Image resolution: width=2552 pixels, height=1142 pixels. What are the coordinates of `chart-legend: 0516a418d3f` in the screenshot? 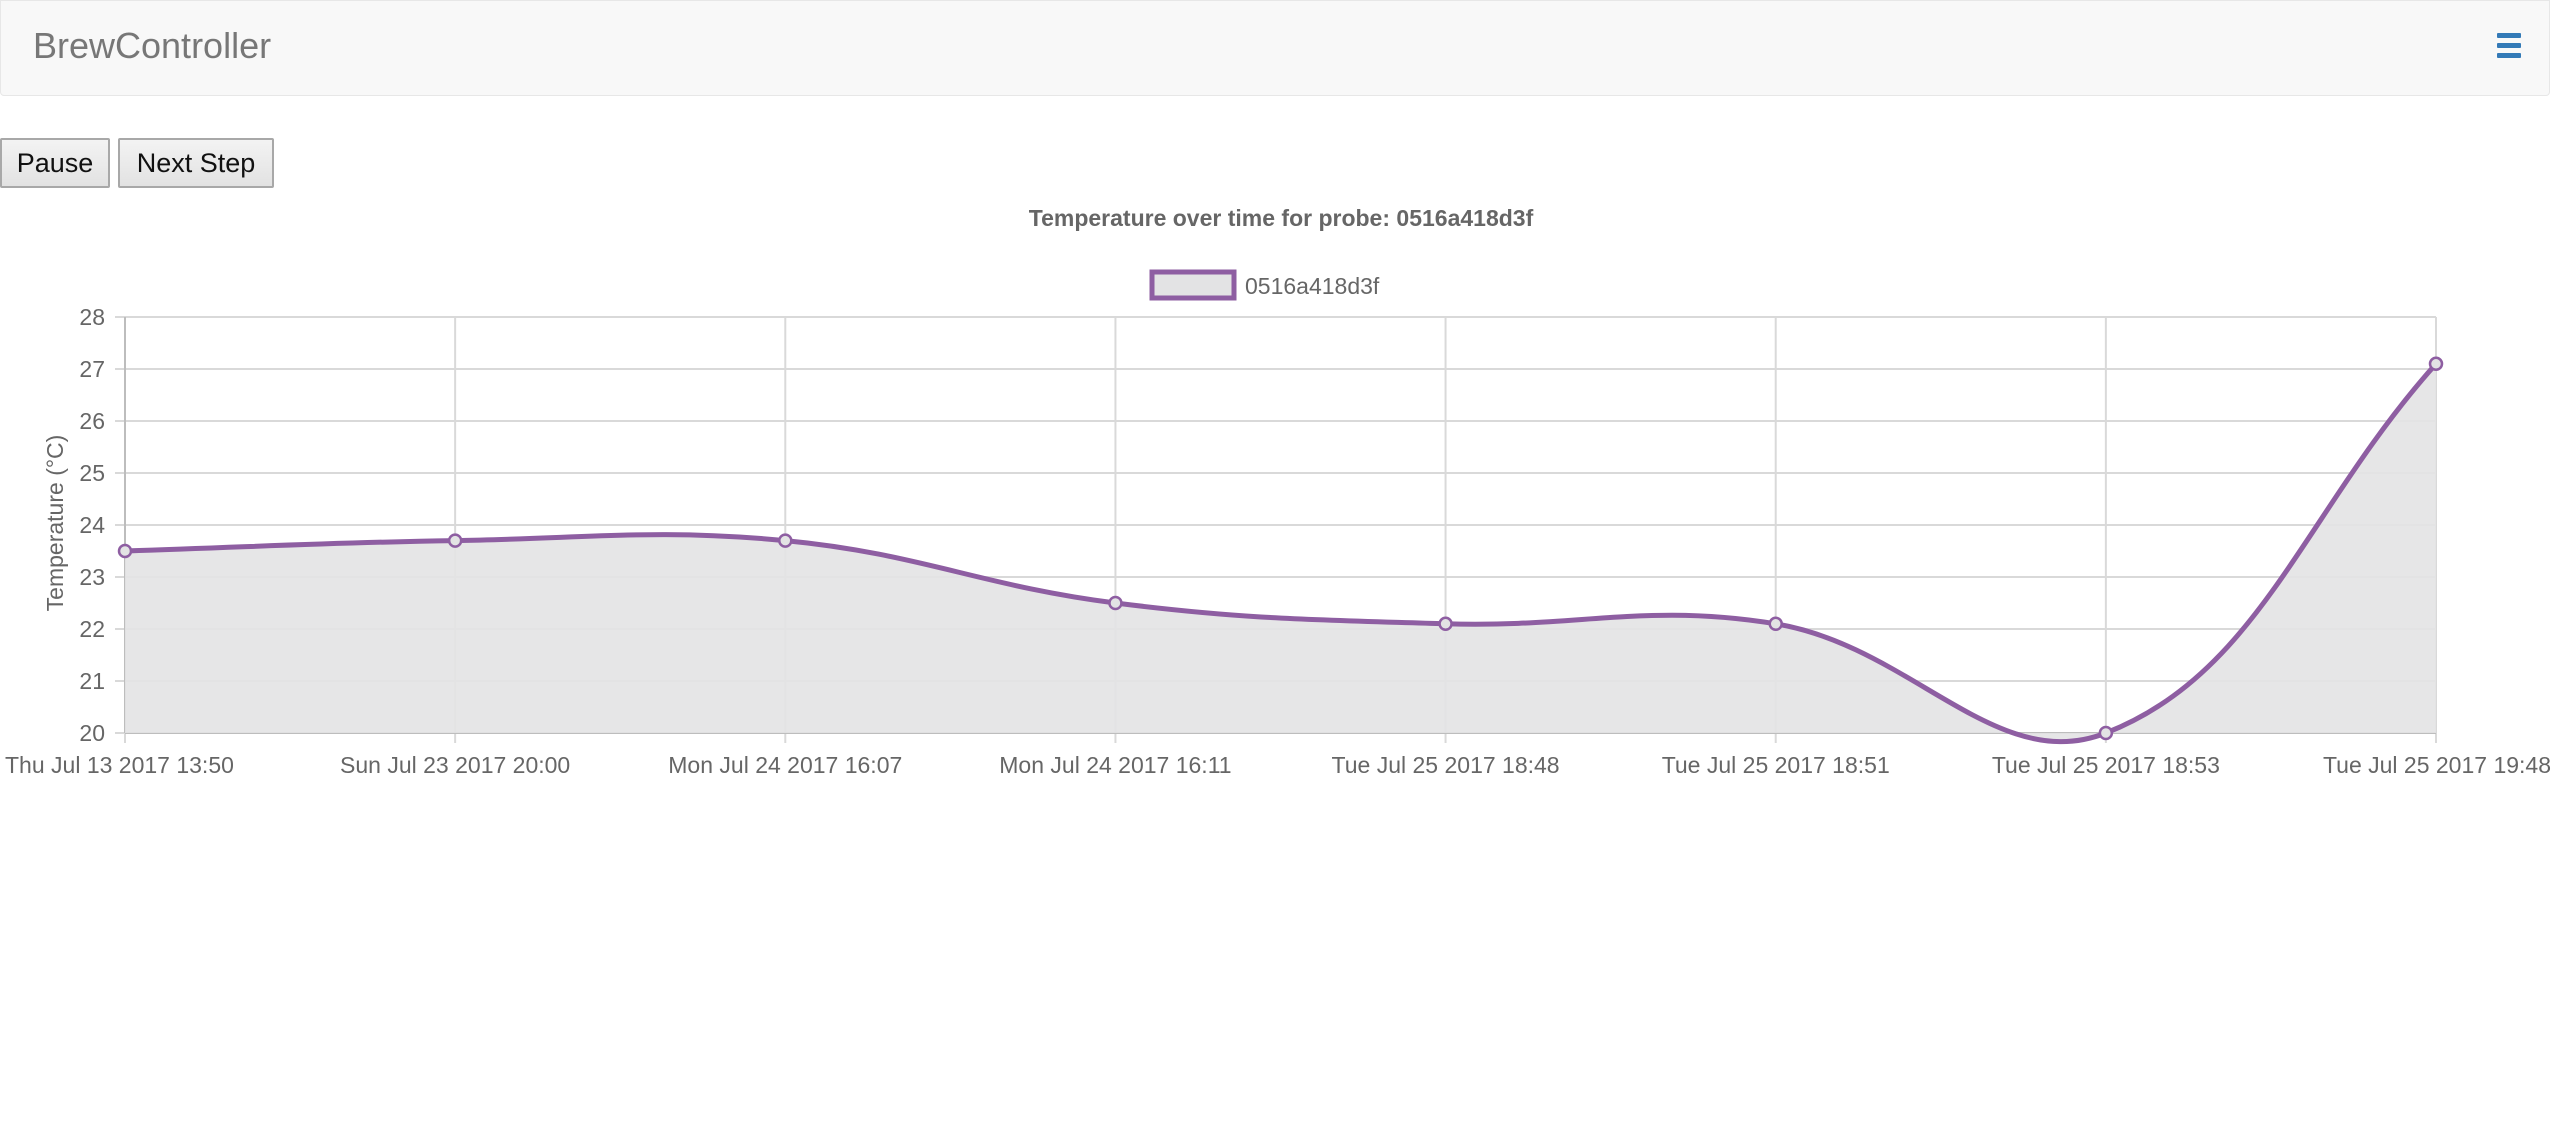 It's located at (1264, 285).